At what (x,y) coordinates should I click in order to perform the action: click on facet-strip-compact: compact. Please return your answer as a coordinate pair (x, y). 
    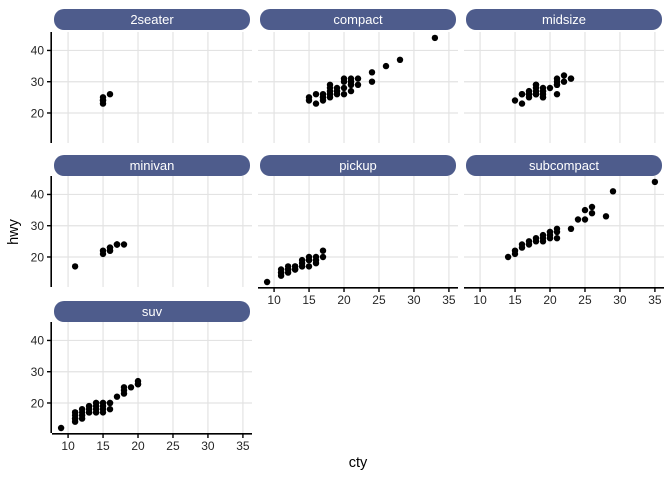
    Looking at the image, I should click on (358, 19).